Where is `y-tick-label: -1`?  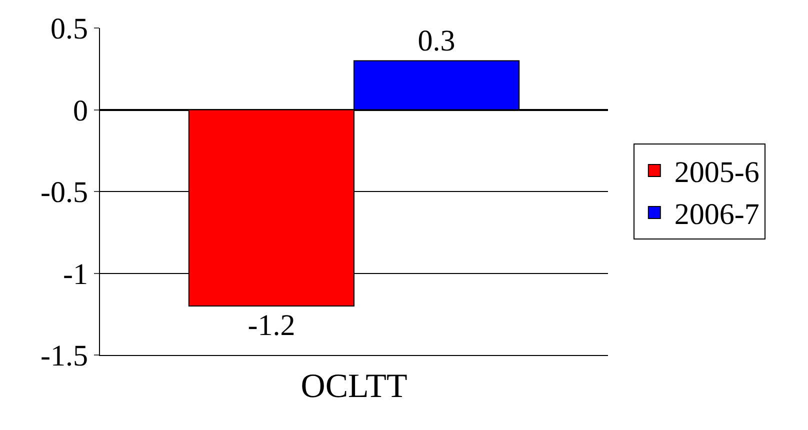
y-tick-label: -1 is located at coordinates (75, 274).